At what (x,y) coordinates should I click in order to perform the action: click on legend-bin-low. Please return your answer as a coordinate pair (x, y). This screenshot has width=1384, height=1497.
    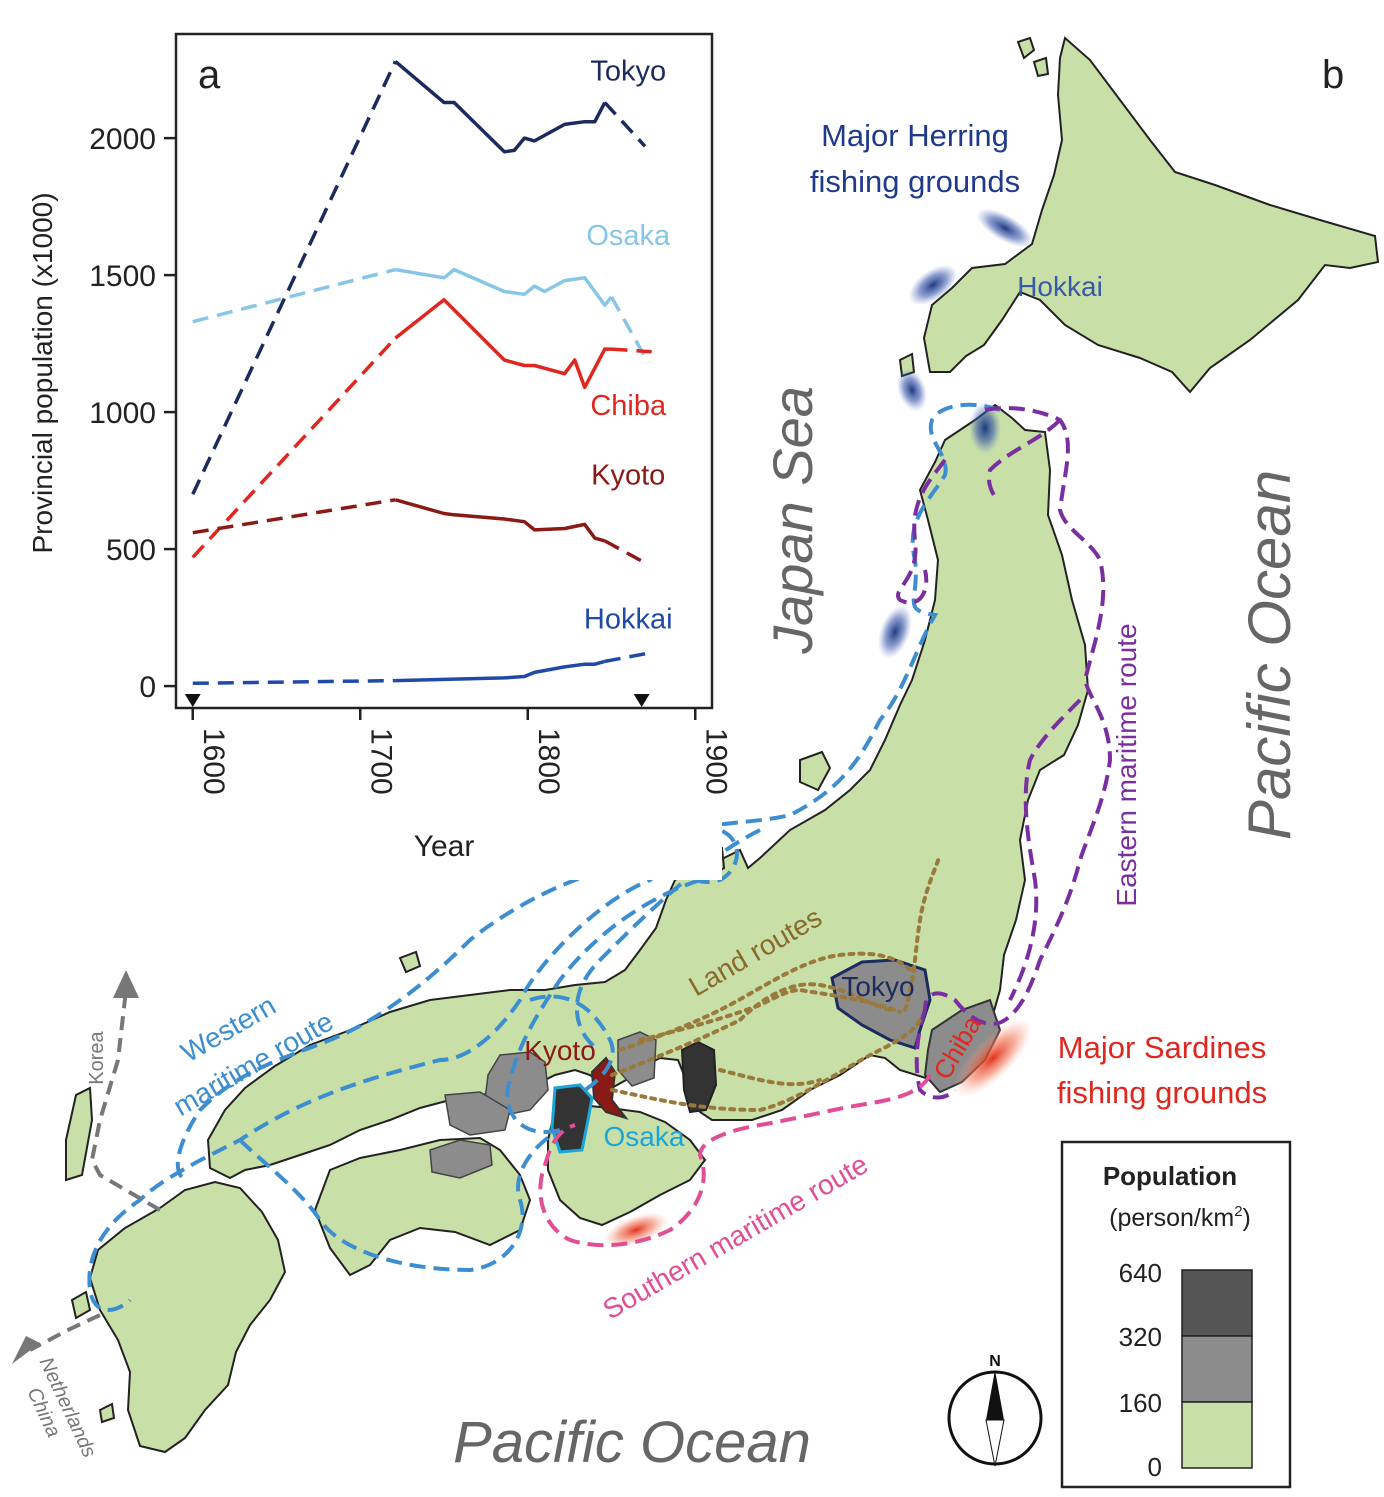
    Looking at the image, I should click on (1217, 1435).